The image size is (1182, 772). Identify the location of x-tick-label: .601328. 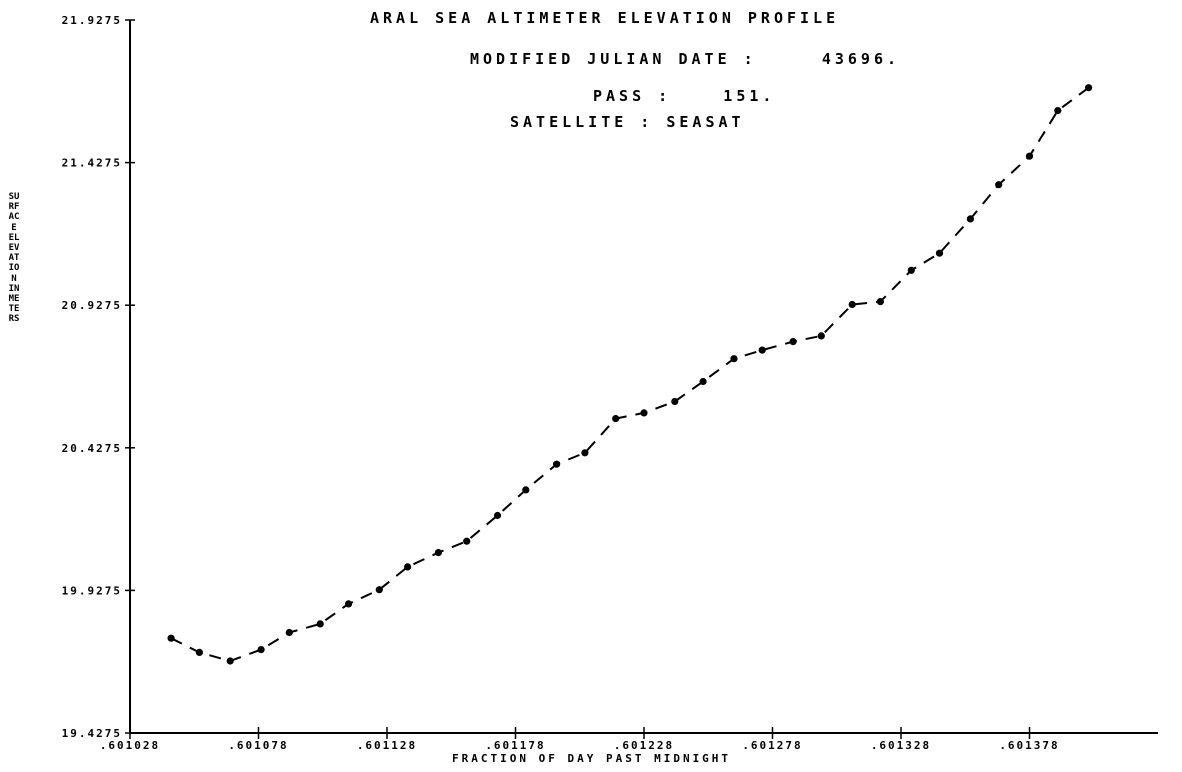
(901, 745).